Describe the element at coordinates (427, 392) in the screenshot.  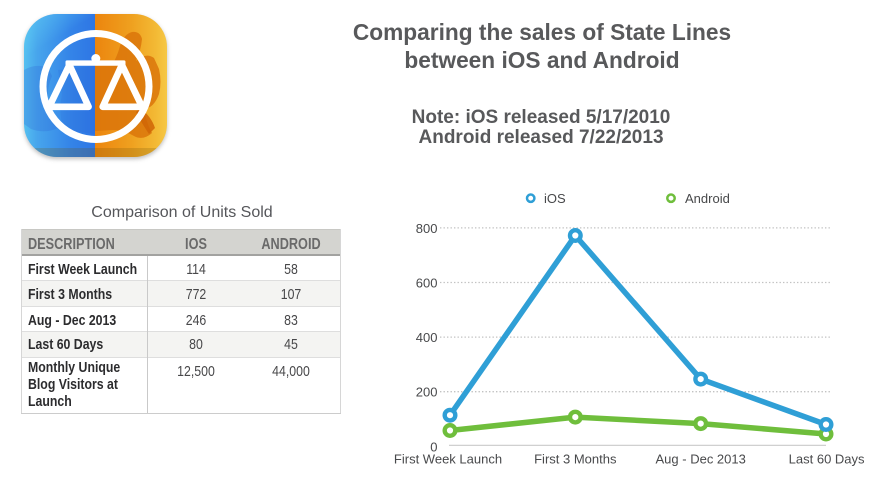
I see `svg-text: 200` at that location.